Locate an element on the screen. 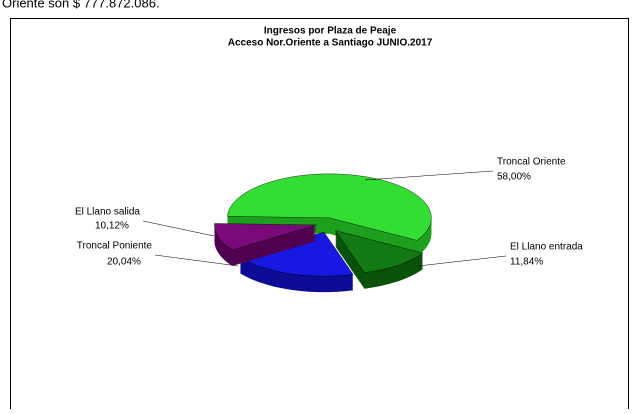 Image resolution: width=638 pixels, height=414 pixels. chart-title: Ingresos por Plaza de Peaje is located at coordinates (330, 31).